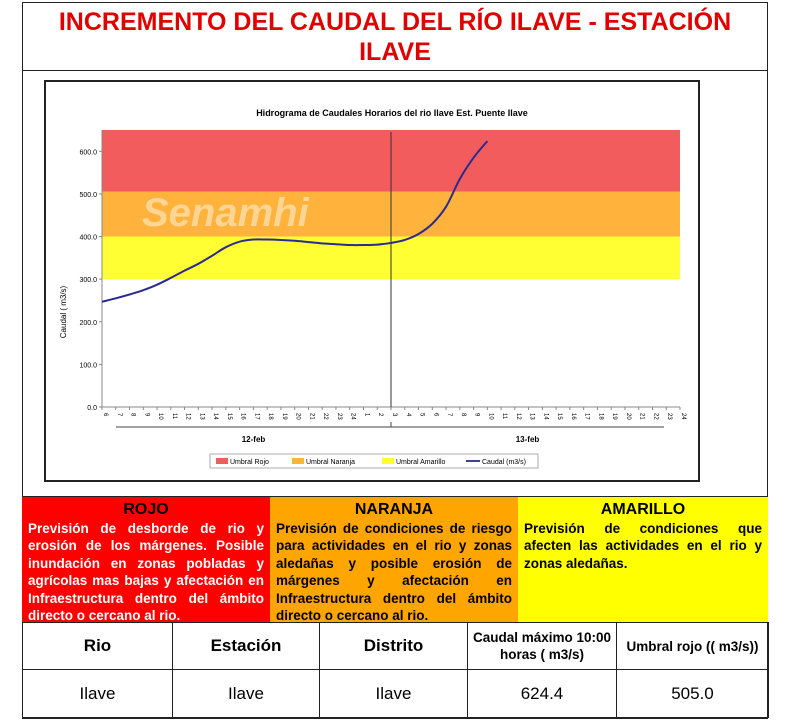 This screenshot has width=791, height=723. I want to click on x-tick-label: 1, so click(366, 415).